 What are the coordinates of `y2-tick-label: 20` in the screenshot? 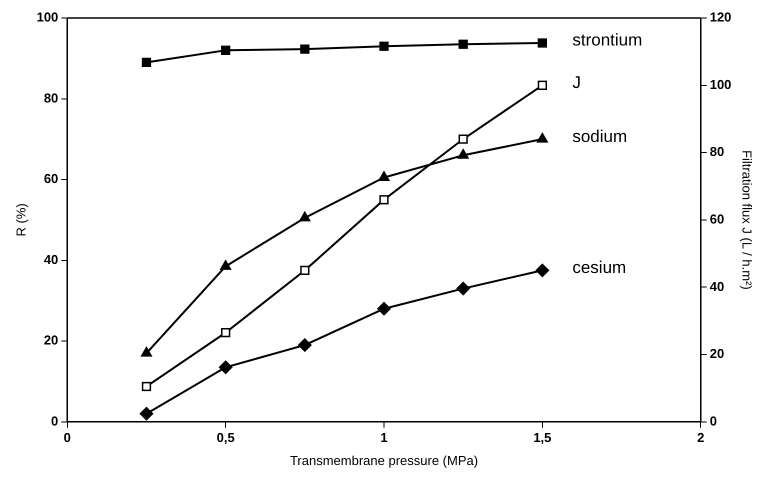 It's located at (717, 354).